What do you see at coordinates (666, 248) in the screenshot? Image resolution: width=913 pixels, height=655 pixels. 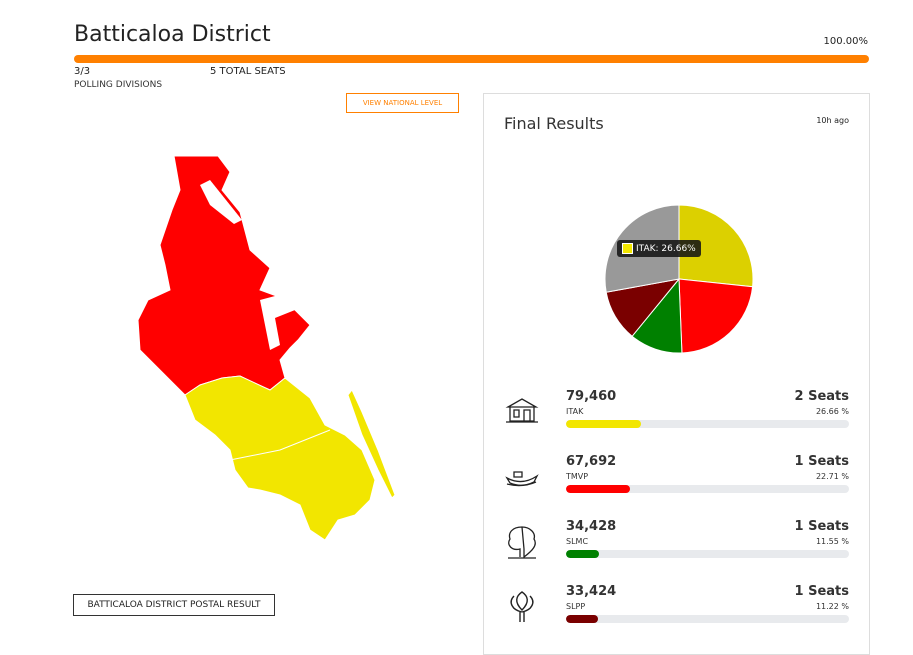 I see `tooltip-text: ITAK: 26.66%` at bounding box center [666, 248].